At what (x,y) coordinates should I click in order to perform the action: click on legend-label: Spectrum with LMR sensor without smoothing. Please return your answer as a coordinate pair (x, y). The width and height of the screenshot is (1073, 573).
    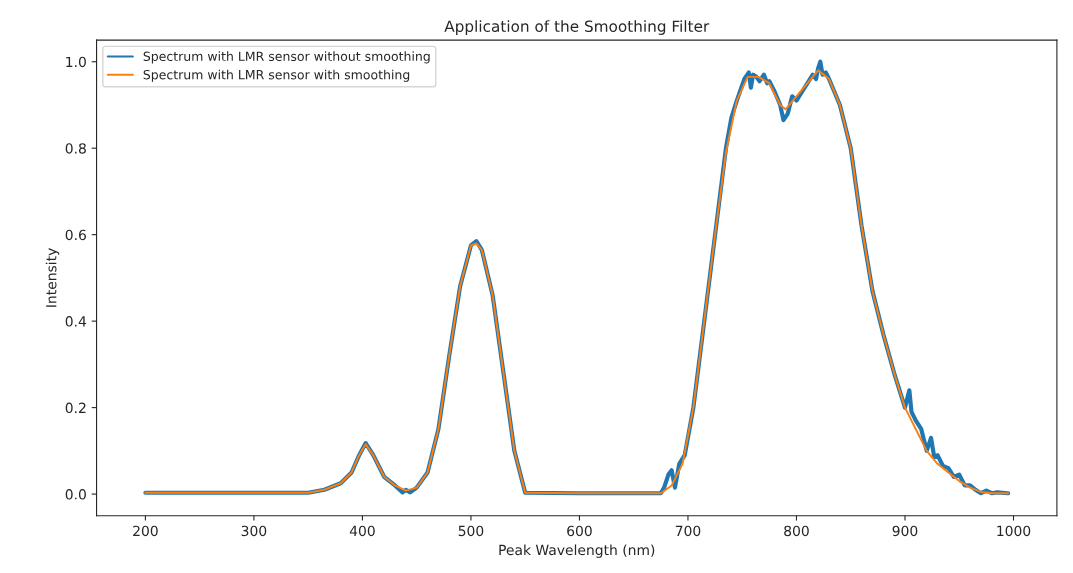
    Looking at the image, I should click on (286, 57).